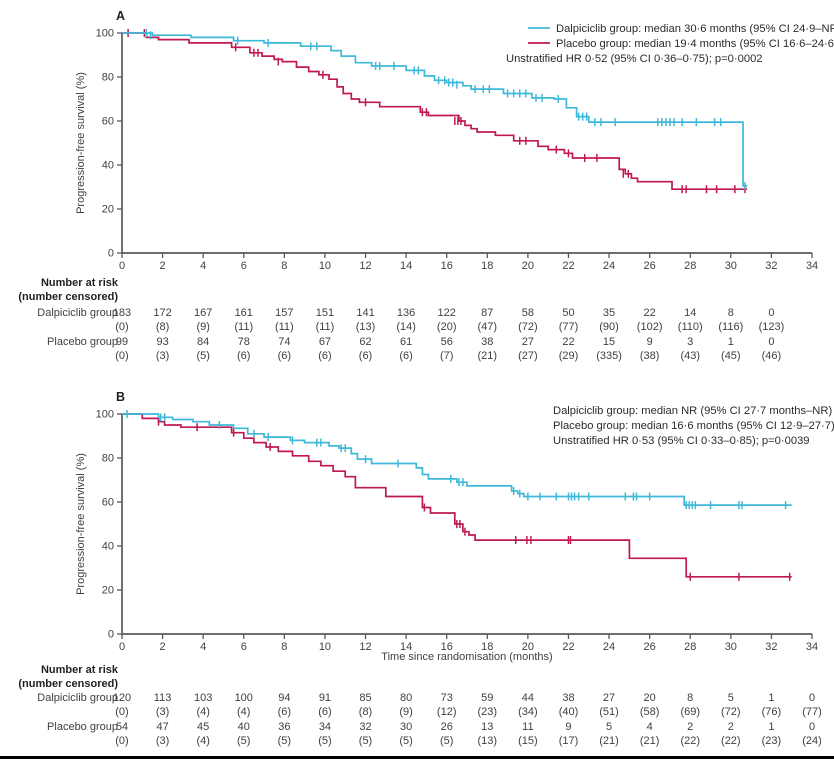  Describe the element at coordinates (609, 342) in the screenshot. I see `risk-count: 15` at that location.